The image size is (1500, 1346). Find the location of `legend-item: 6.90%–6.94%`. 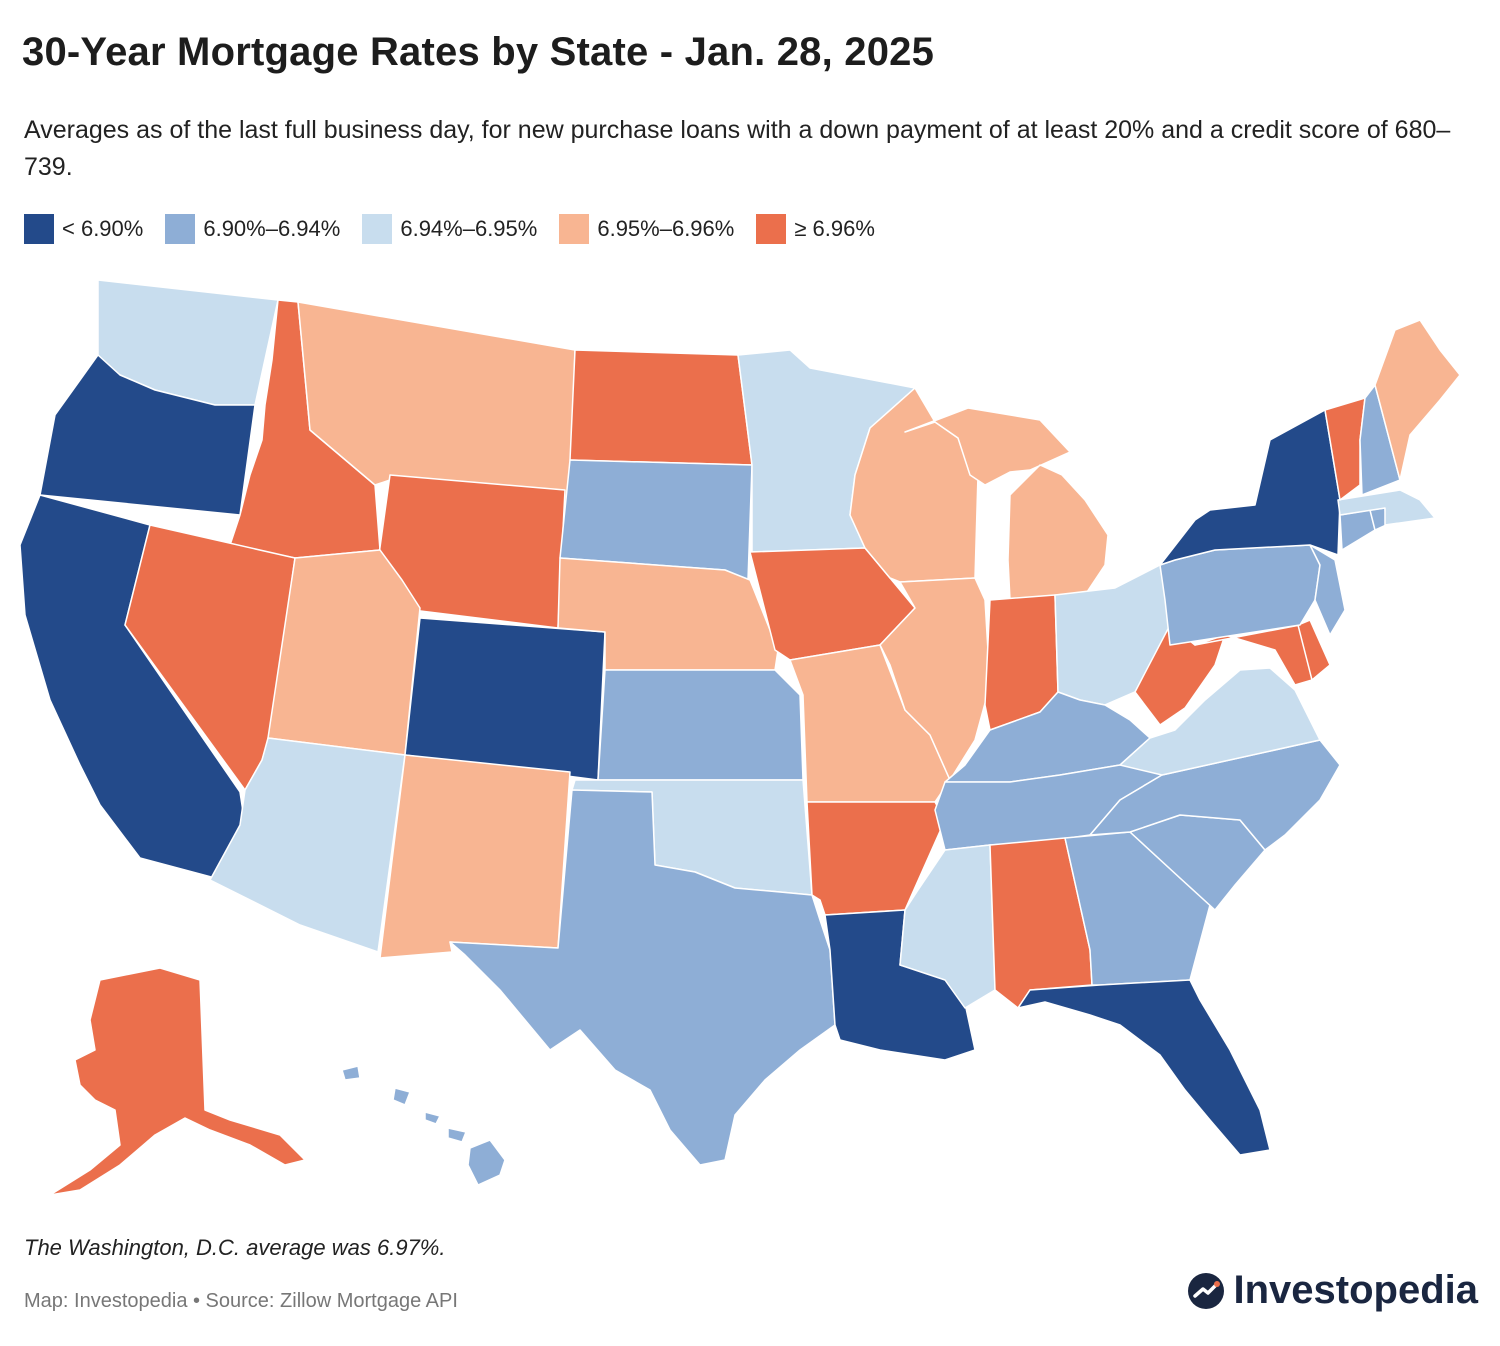

legend-item: 6.90%–6.94% is located at coordinates (252, 229).